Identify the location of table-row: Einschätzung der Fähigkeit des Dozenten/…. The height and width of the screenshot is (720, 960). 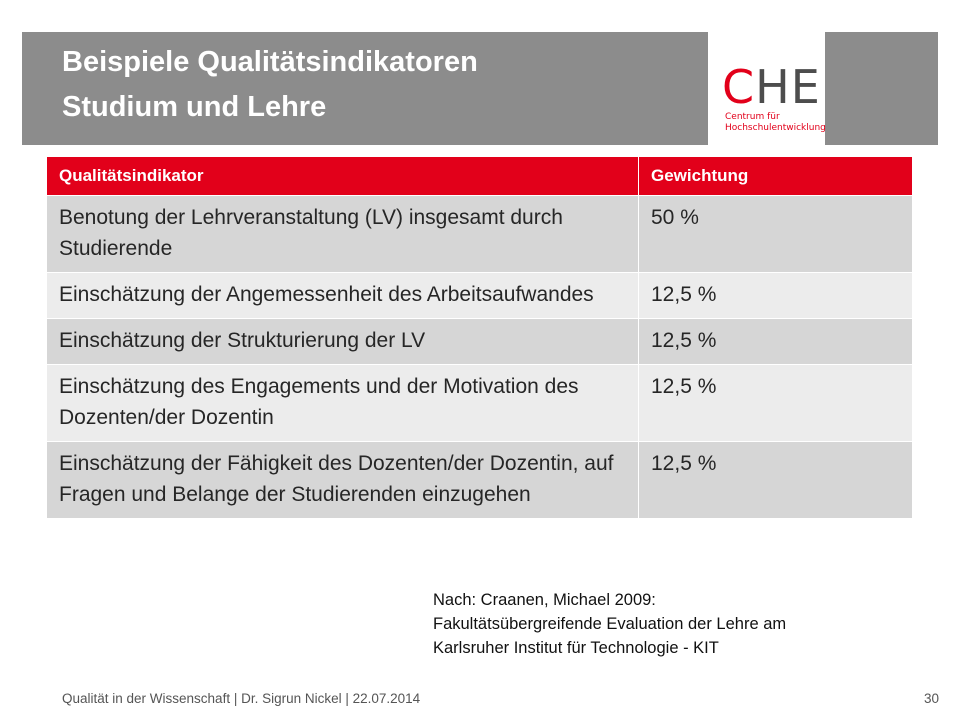
(479, 479).